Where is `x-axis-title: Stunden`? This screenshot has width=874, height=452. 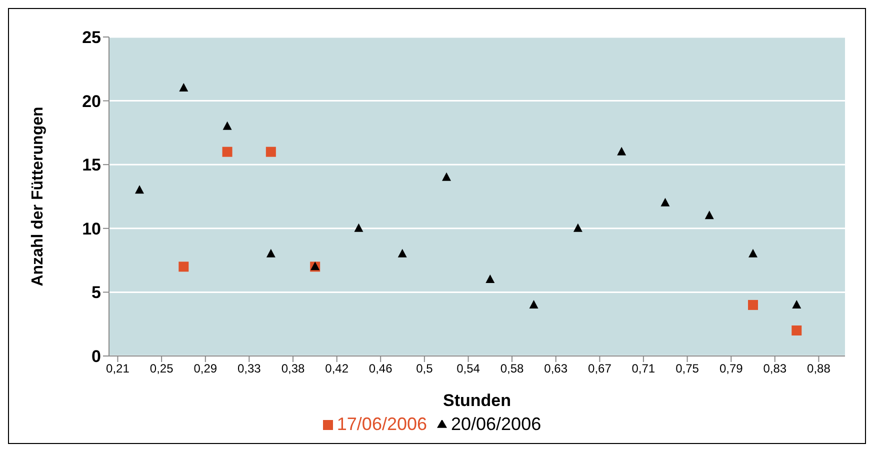
x-axis-title: Stunden is located at coordinates (477, 400).